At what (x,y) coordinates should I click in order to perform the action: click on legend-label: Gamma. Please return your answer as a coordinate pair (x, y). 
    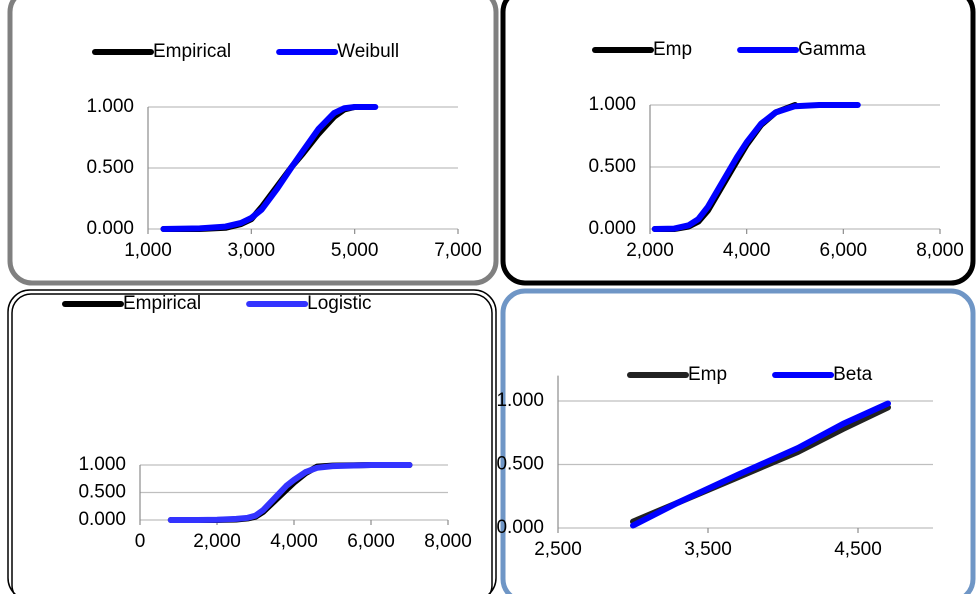
    Looking at the image, I should click on (832, 49).